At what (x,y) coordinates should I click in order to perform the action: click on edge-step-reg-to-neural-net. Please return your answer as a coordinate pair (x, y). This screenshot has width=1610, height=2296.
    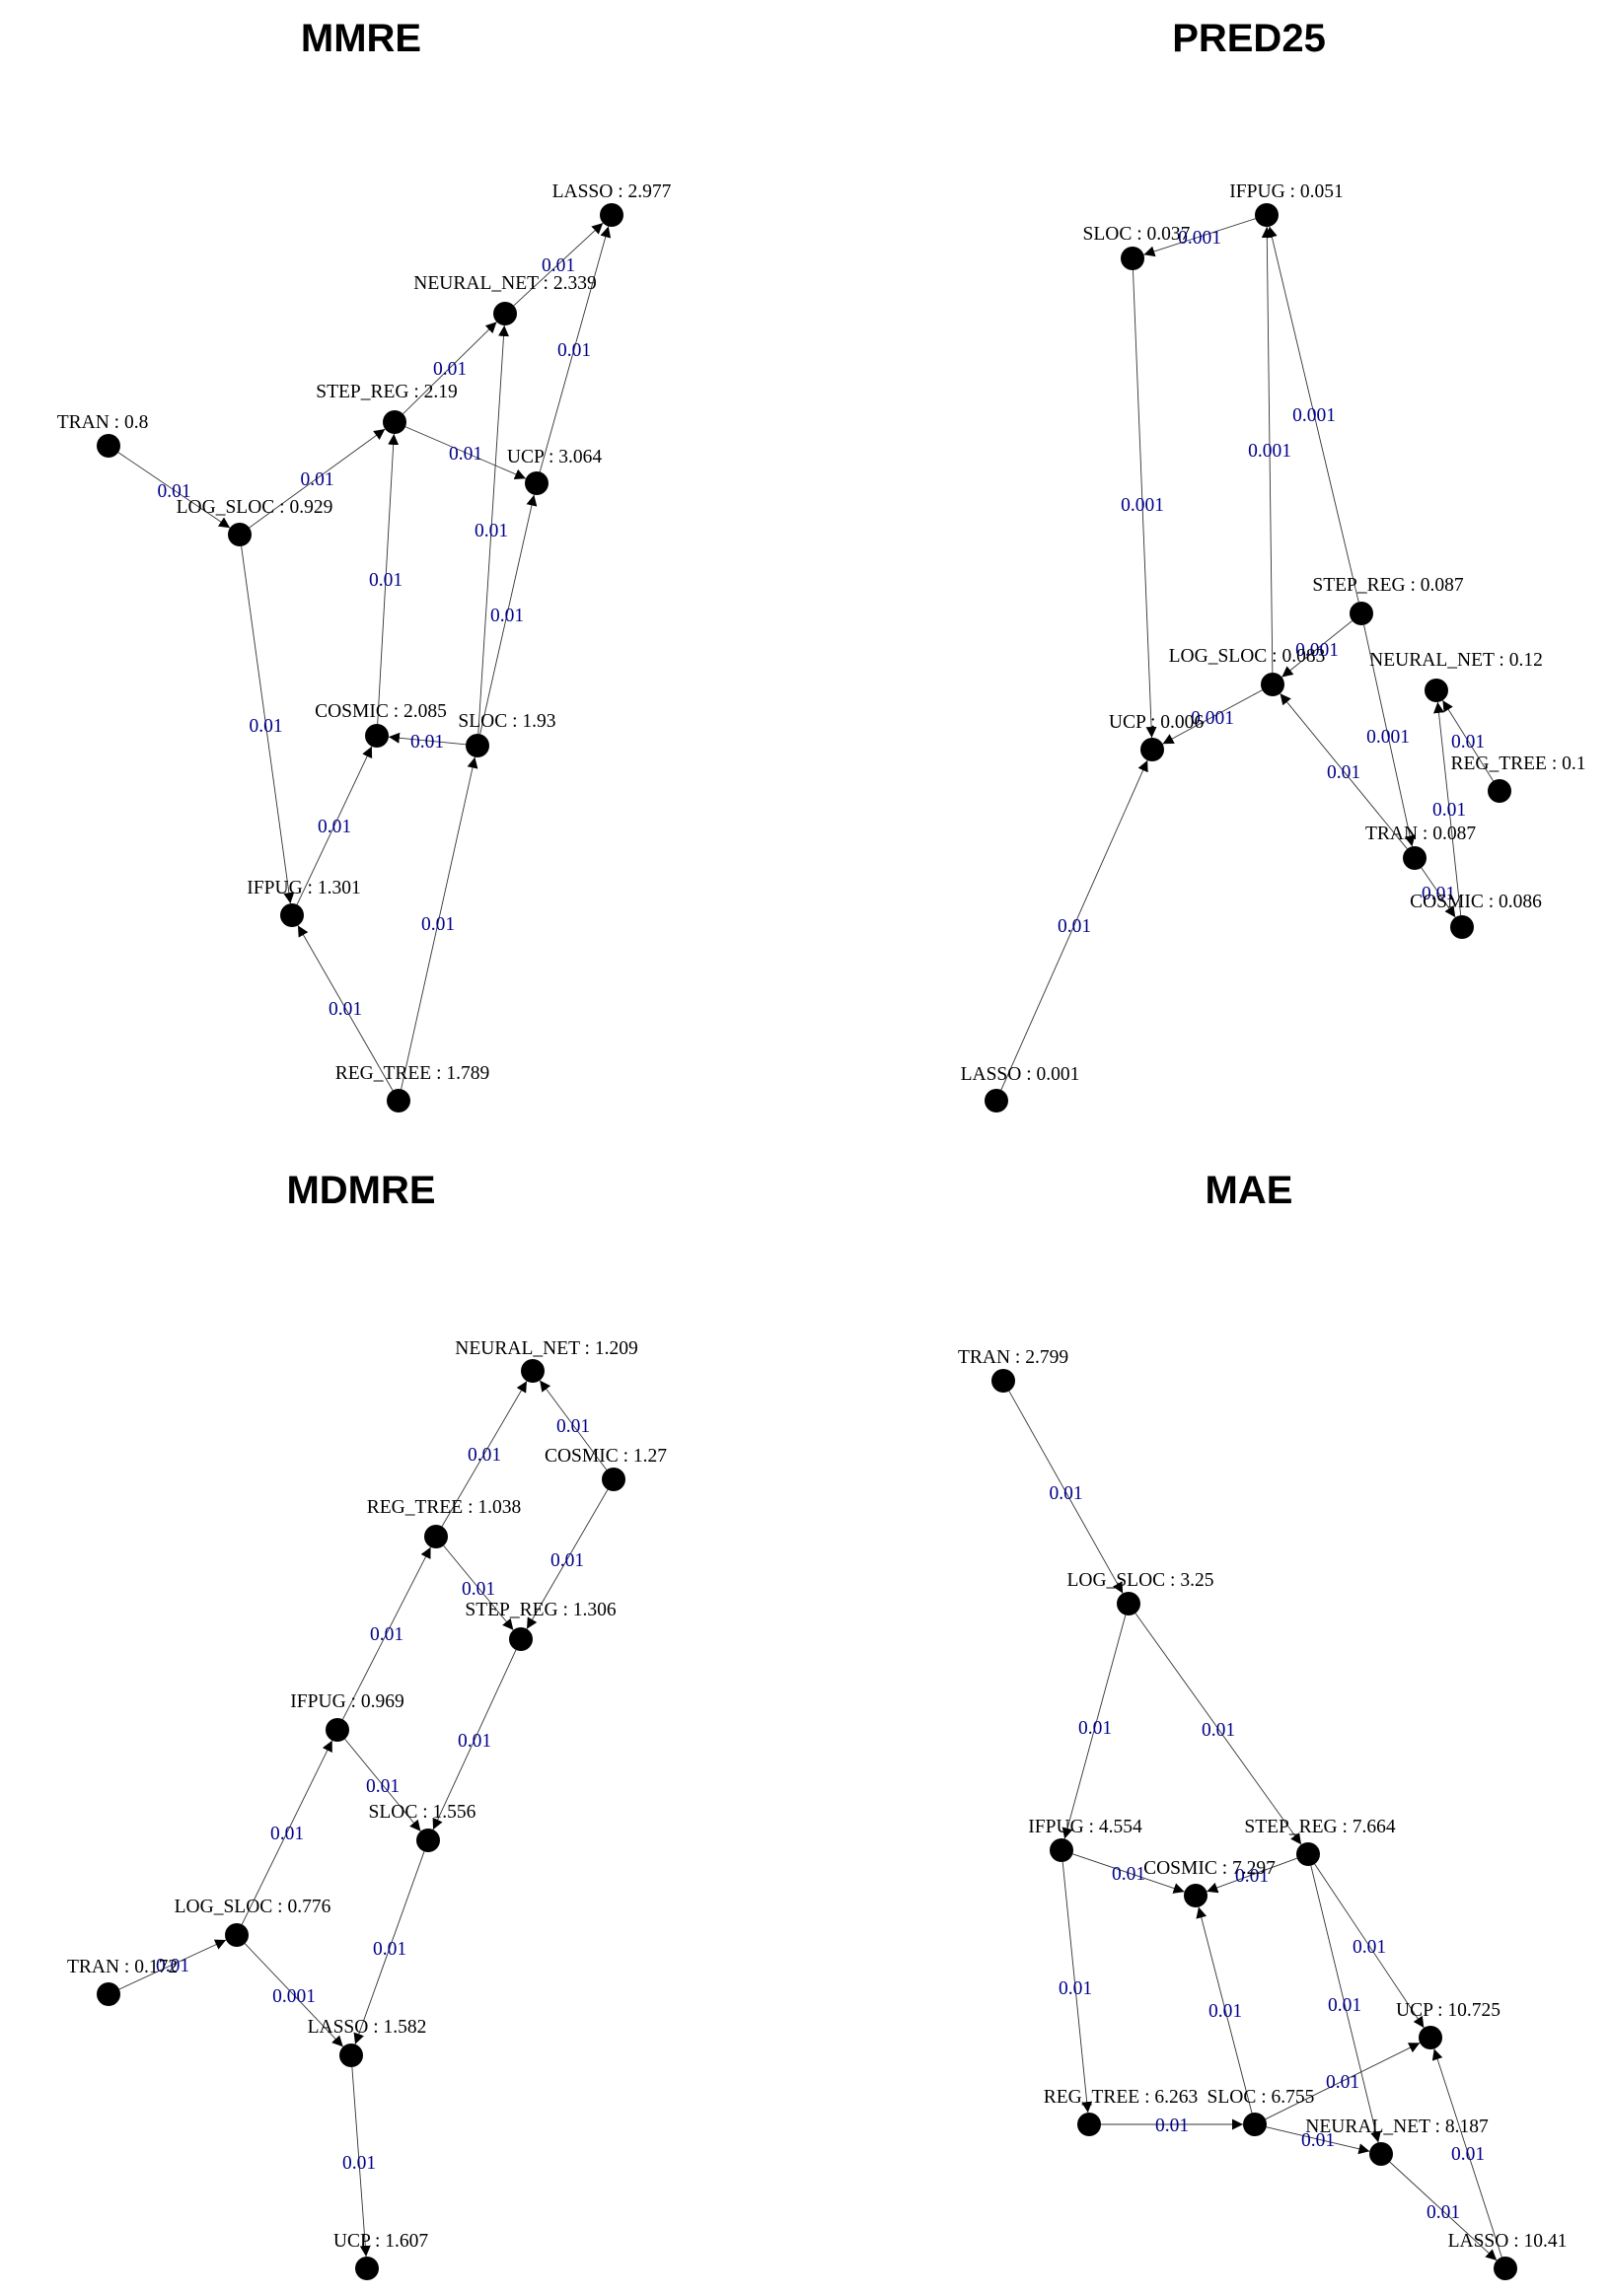
    Looking at the image, I should click on (1346, 2004).